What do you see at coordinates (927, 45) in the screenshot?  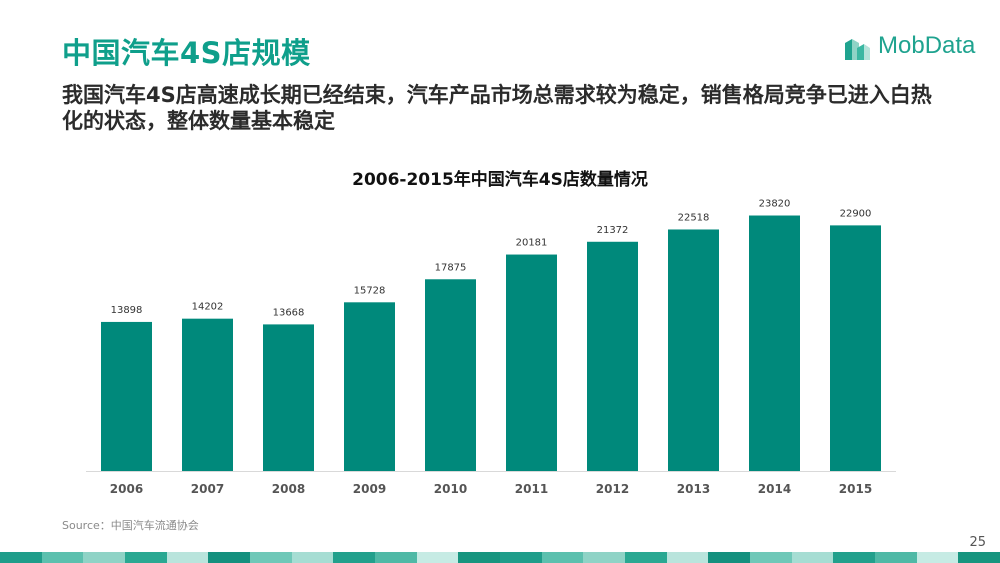 I see `logo-text: MobData` at bounding box center [927, 45].